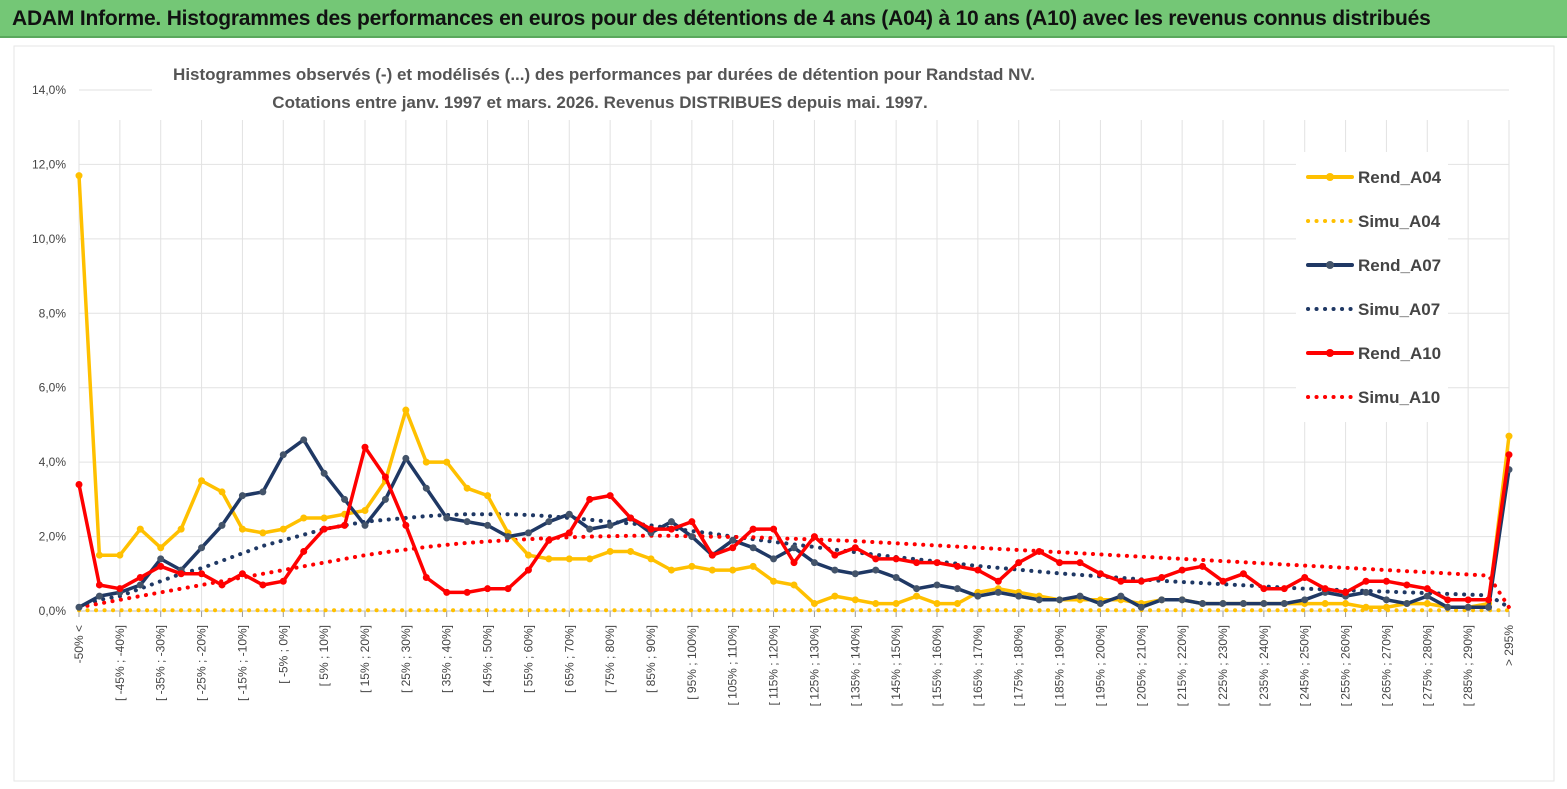 Image resolution: width=1567 pixels, height=789 pixels. Describe the element at coordinates (528, 659) in the screenshot. I see `x-tick-label: [ 55% ; 60%]` at that location.